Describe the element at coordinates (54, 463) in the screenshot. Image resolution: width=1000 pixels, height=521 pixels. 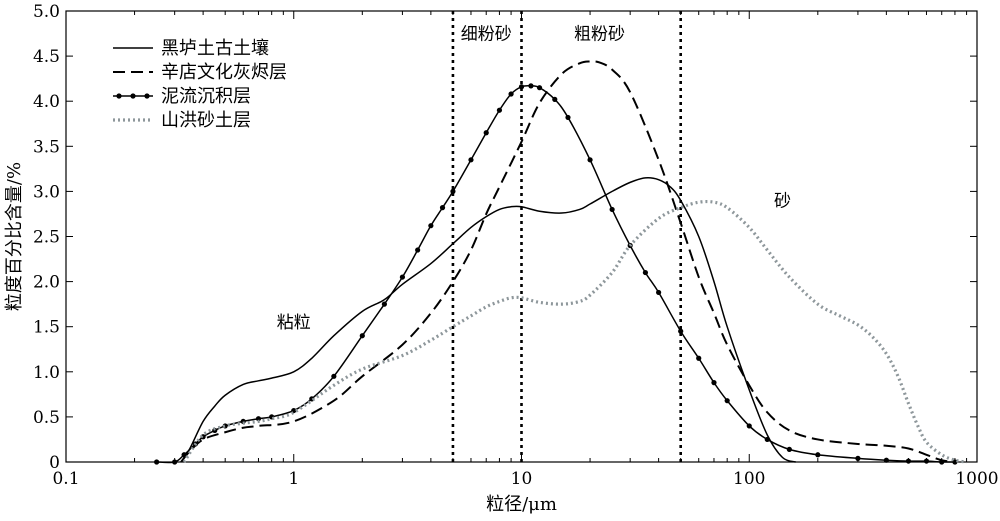
I see `y-tick-label: 0` at that location.